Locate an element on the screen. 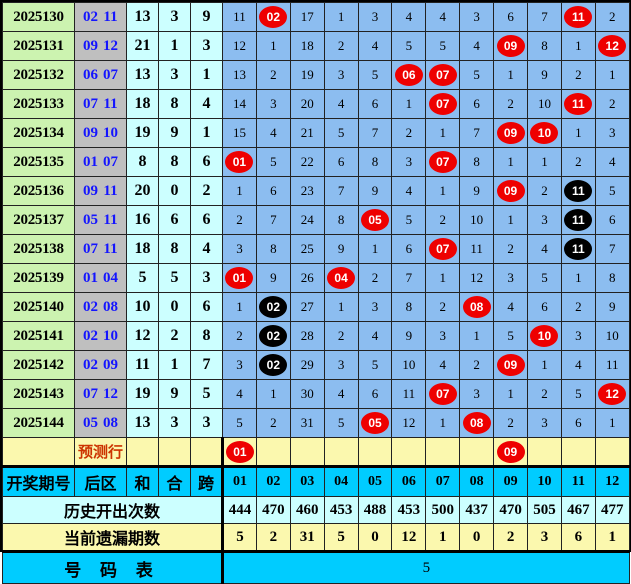 This screenshot has height=584, width=631. number-cell-8: 9 is located at coordinates (477, 191).